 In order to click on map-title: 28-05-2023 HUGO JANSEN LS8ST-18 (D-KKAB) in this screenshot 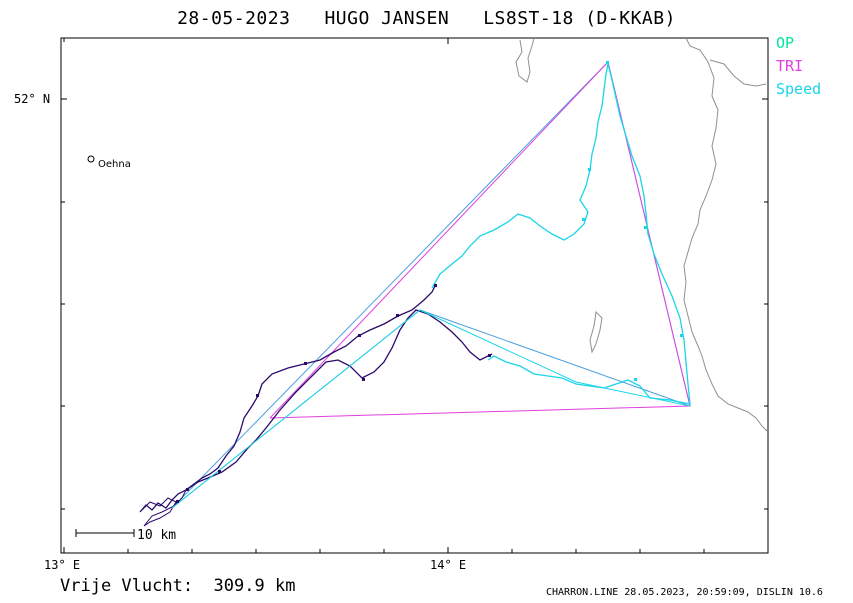, I will do `click(426, 18)`.